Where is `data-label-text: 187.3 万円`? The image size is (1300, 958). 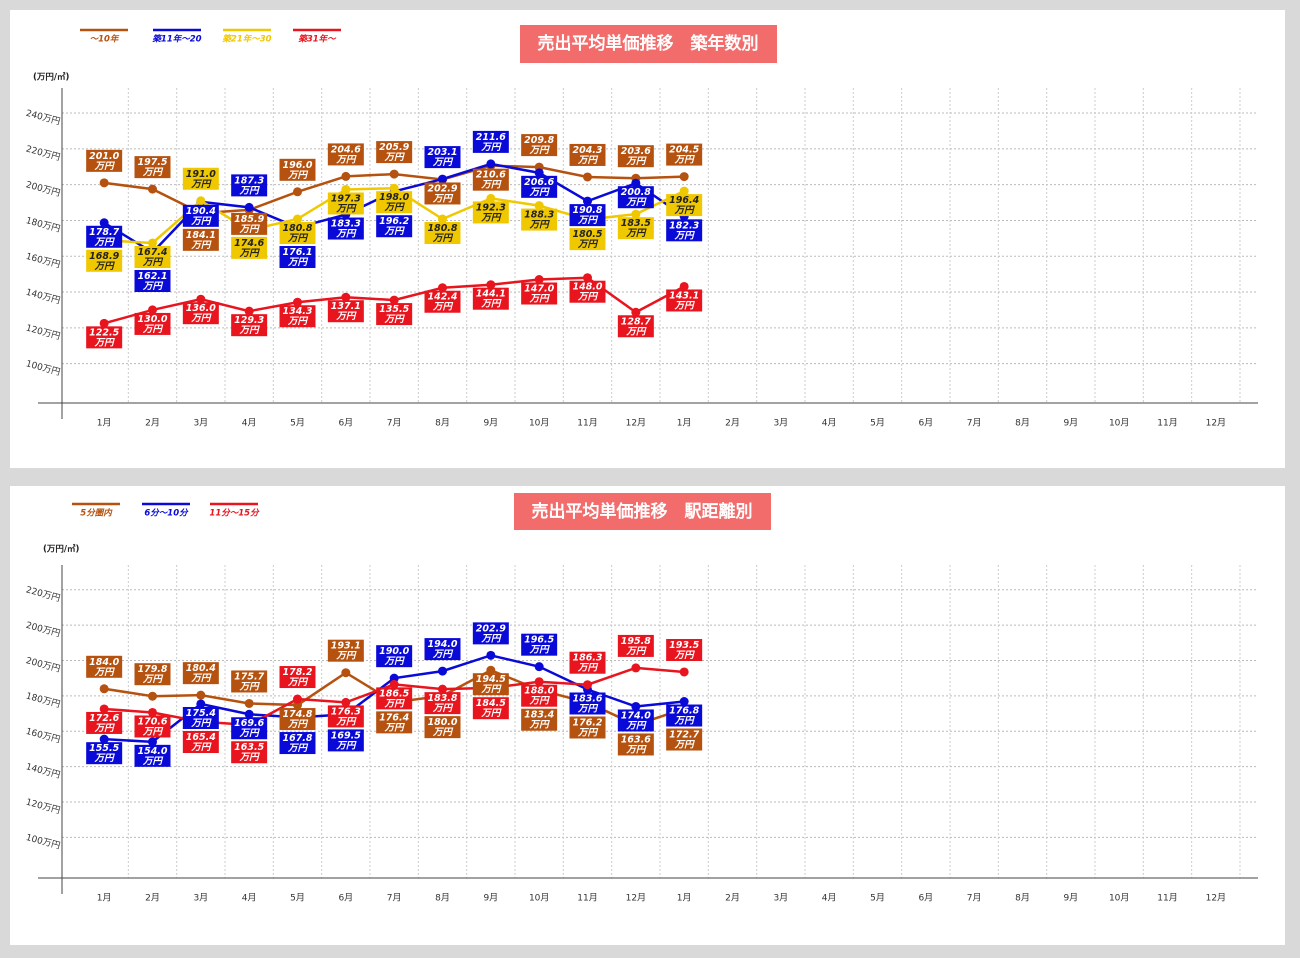
data-label-text: 187.3 万円 is located at coordinates (249, 185).